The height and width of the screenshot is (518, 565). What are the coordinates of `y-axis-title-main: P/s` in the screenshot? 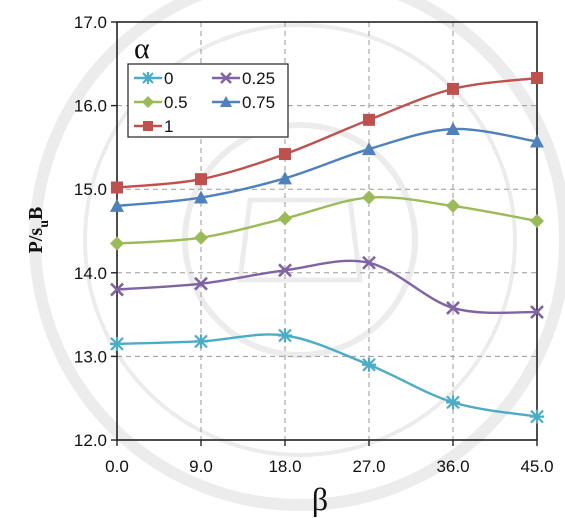 It's located at (36, 241).